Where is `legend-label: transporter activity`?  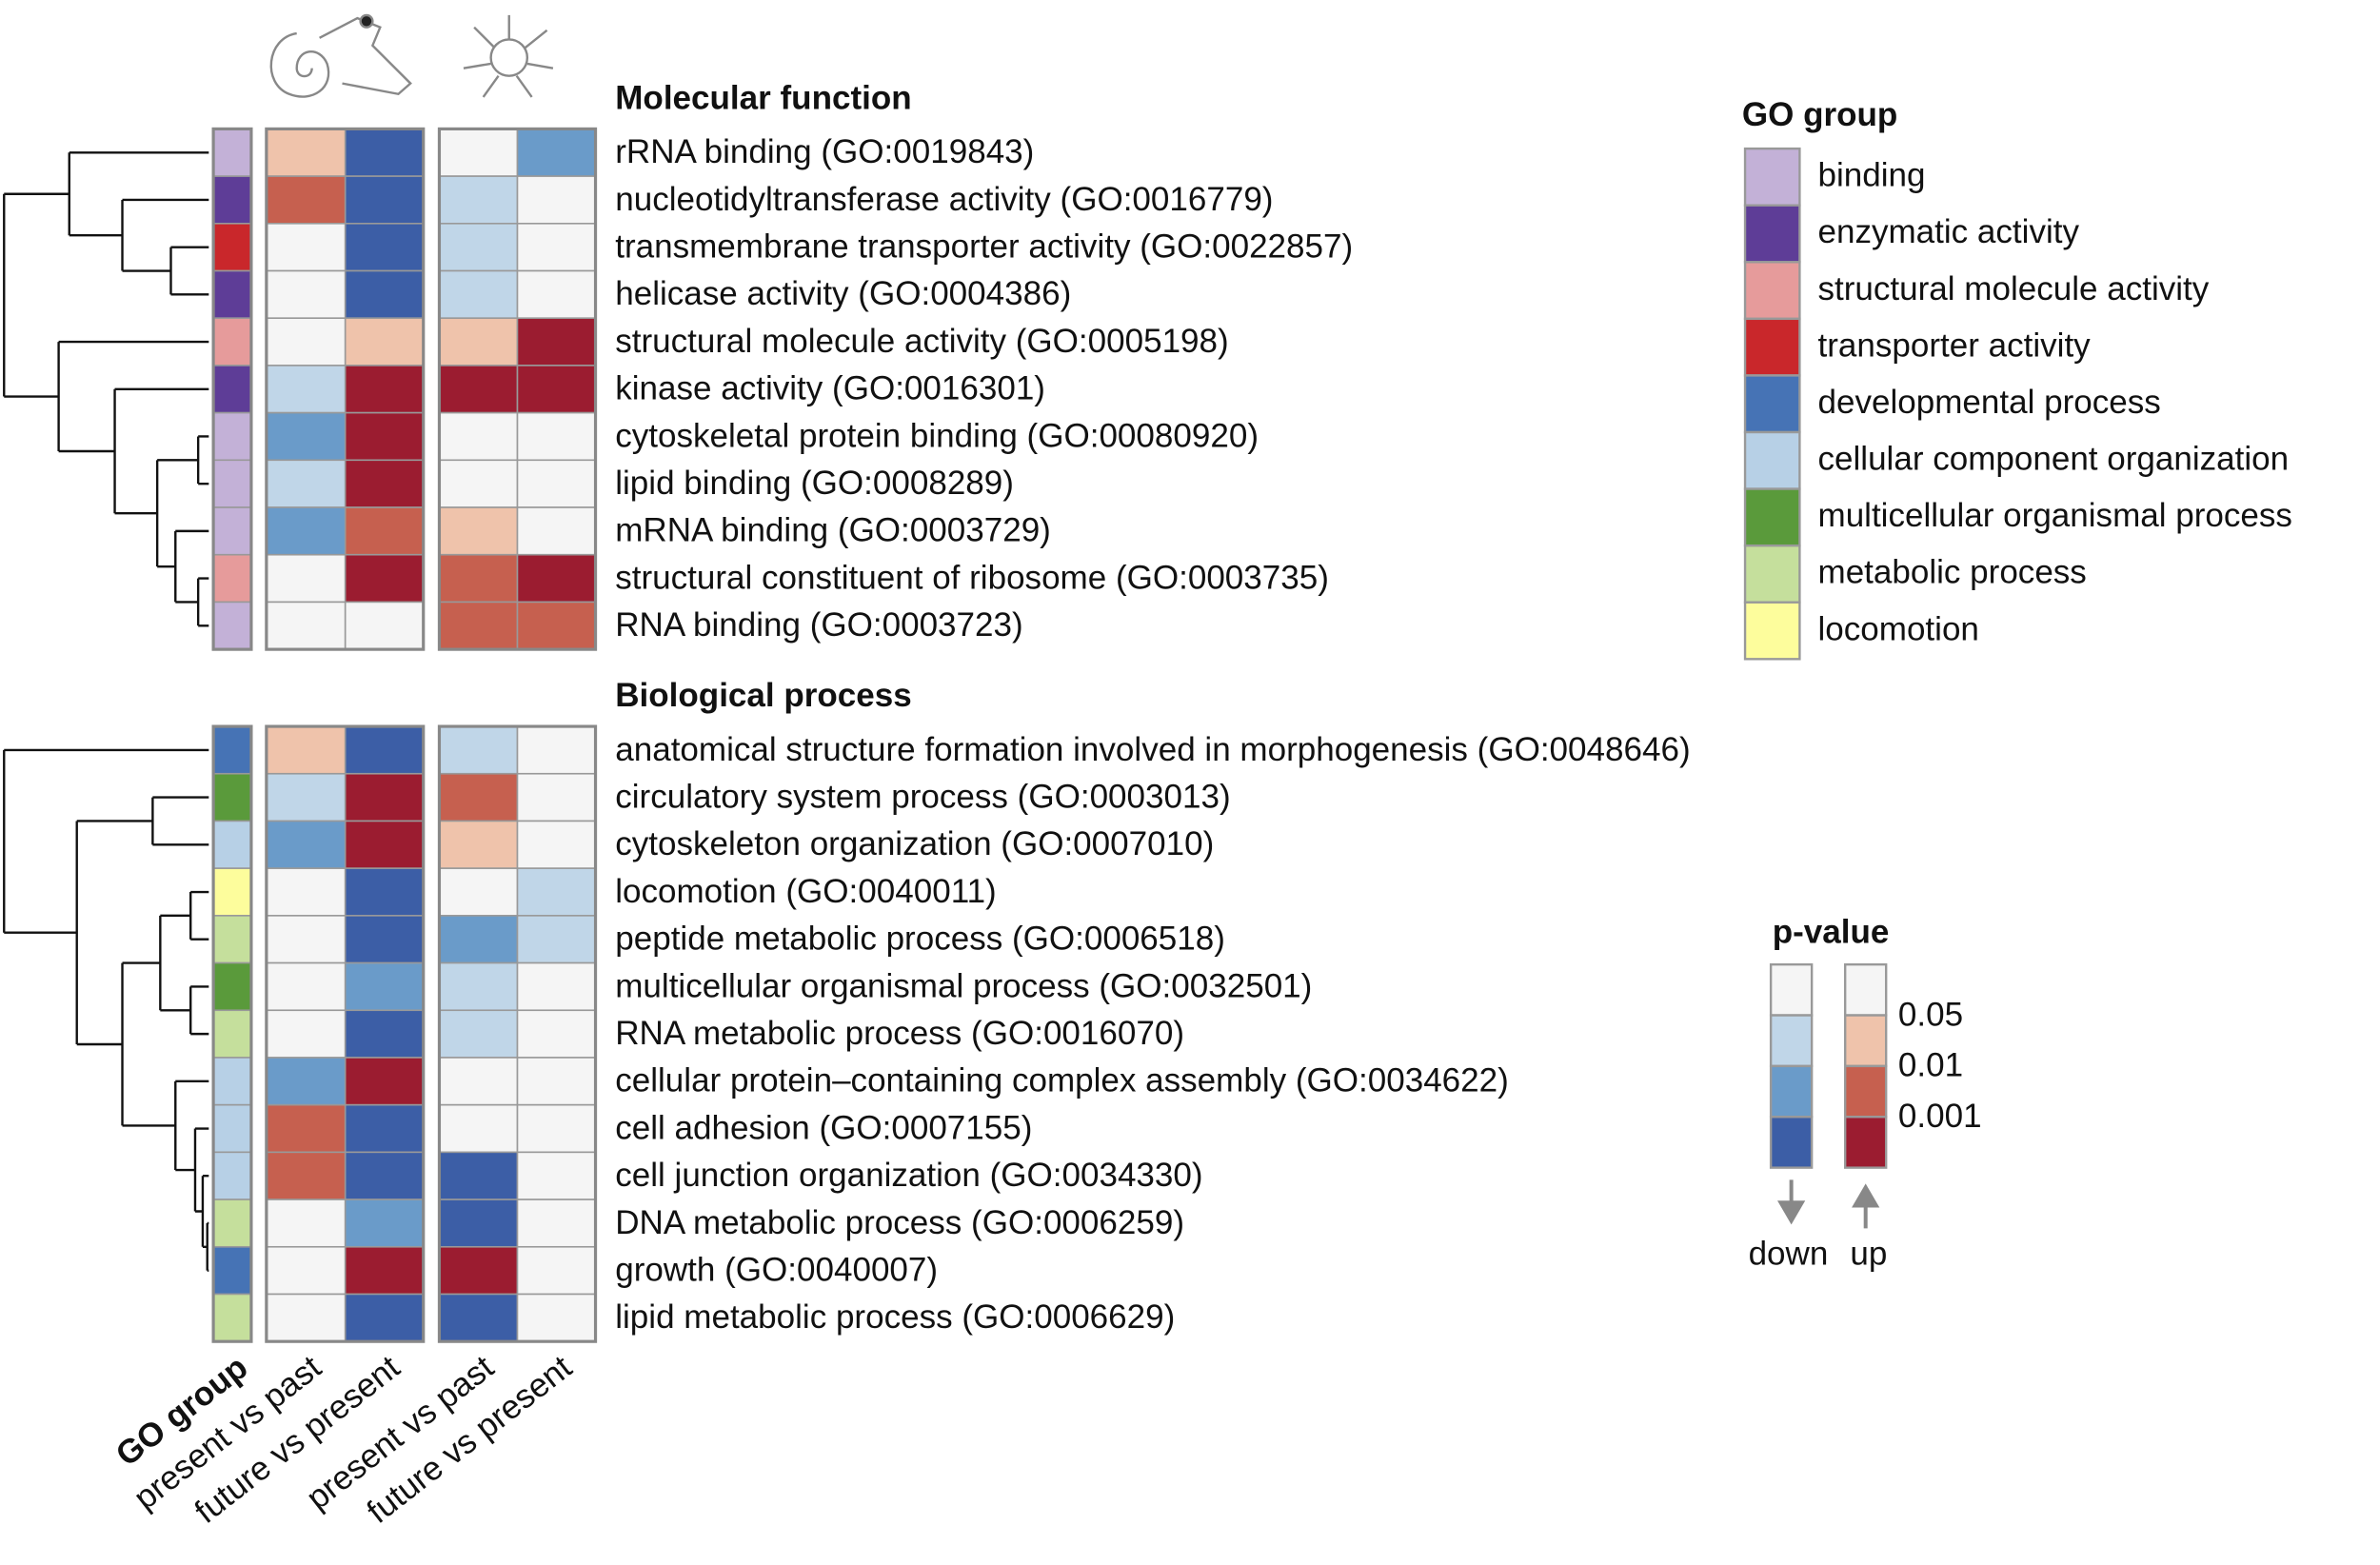 legend-label: transporter activity is located at coordinates (1955, 346).